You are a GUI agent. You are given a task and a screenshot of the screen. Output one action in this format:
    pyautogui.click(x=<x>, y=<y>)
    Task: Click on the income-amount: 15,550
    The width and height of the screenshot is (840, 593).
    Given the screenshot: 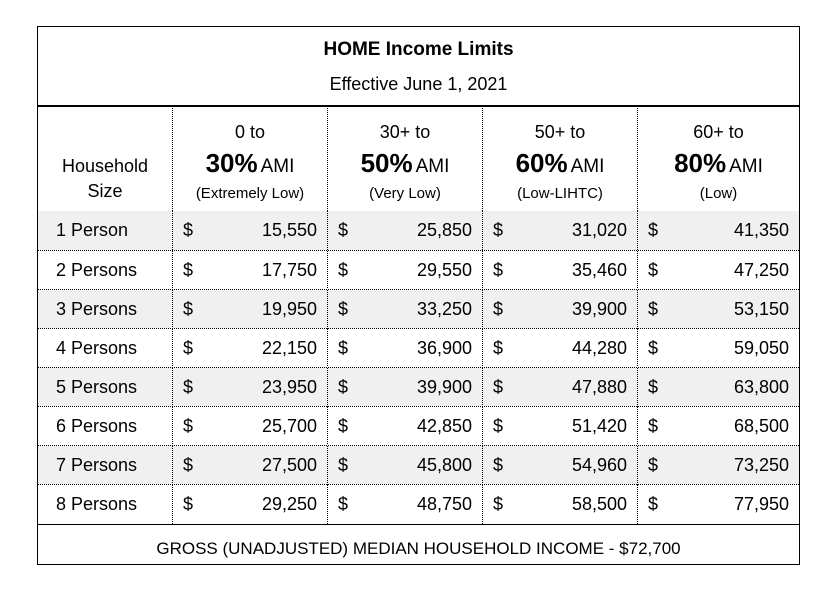 What is the action you would take?
    pyautogui.click(x=289, y=230)
    